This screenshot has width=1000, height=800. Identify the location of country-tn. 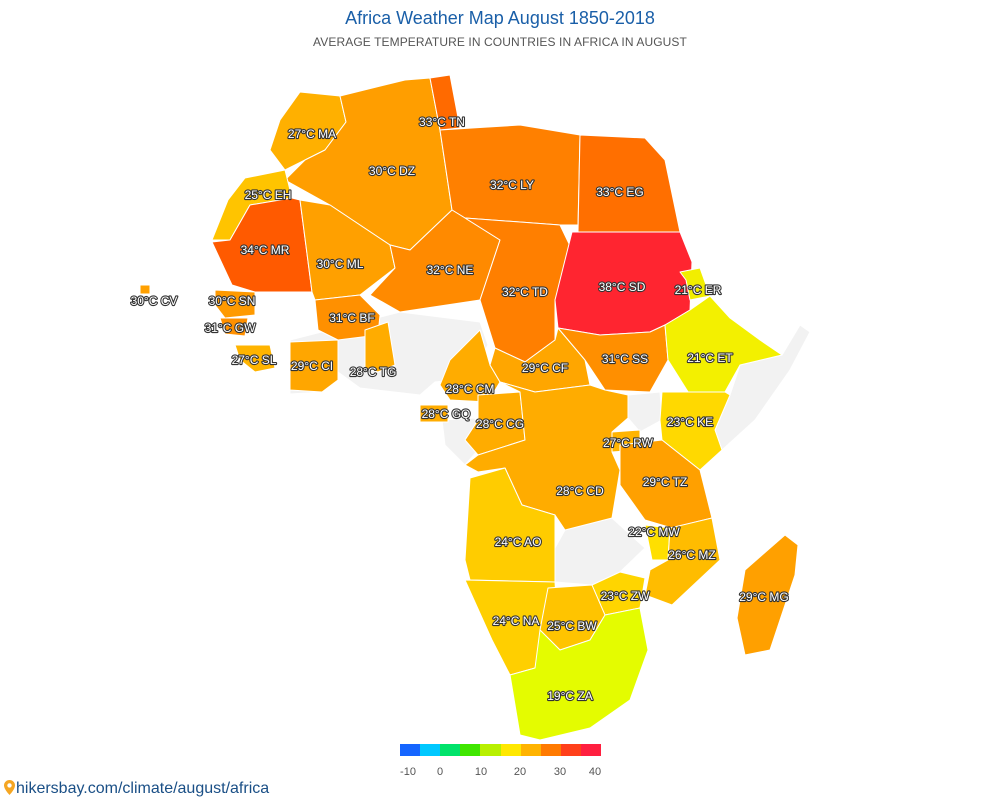
(445, 102).